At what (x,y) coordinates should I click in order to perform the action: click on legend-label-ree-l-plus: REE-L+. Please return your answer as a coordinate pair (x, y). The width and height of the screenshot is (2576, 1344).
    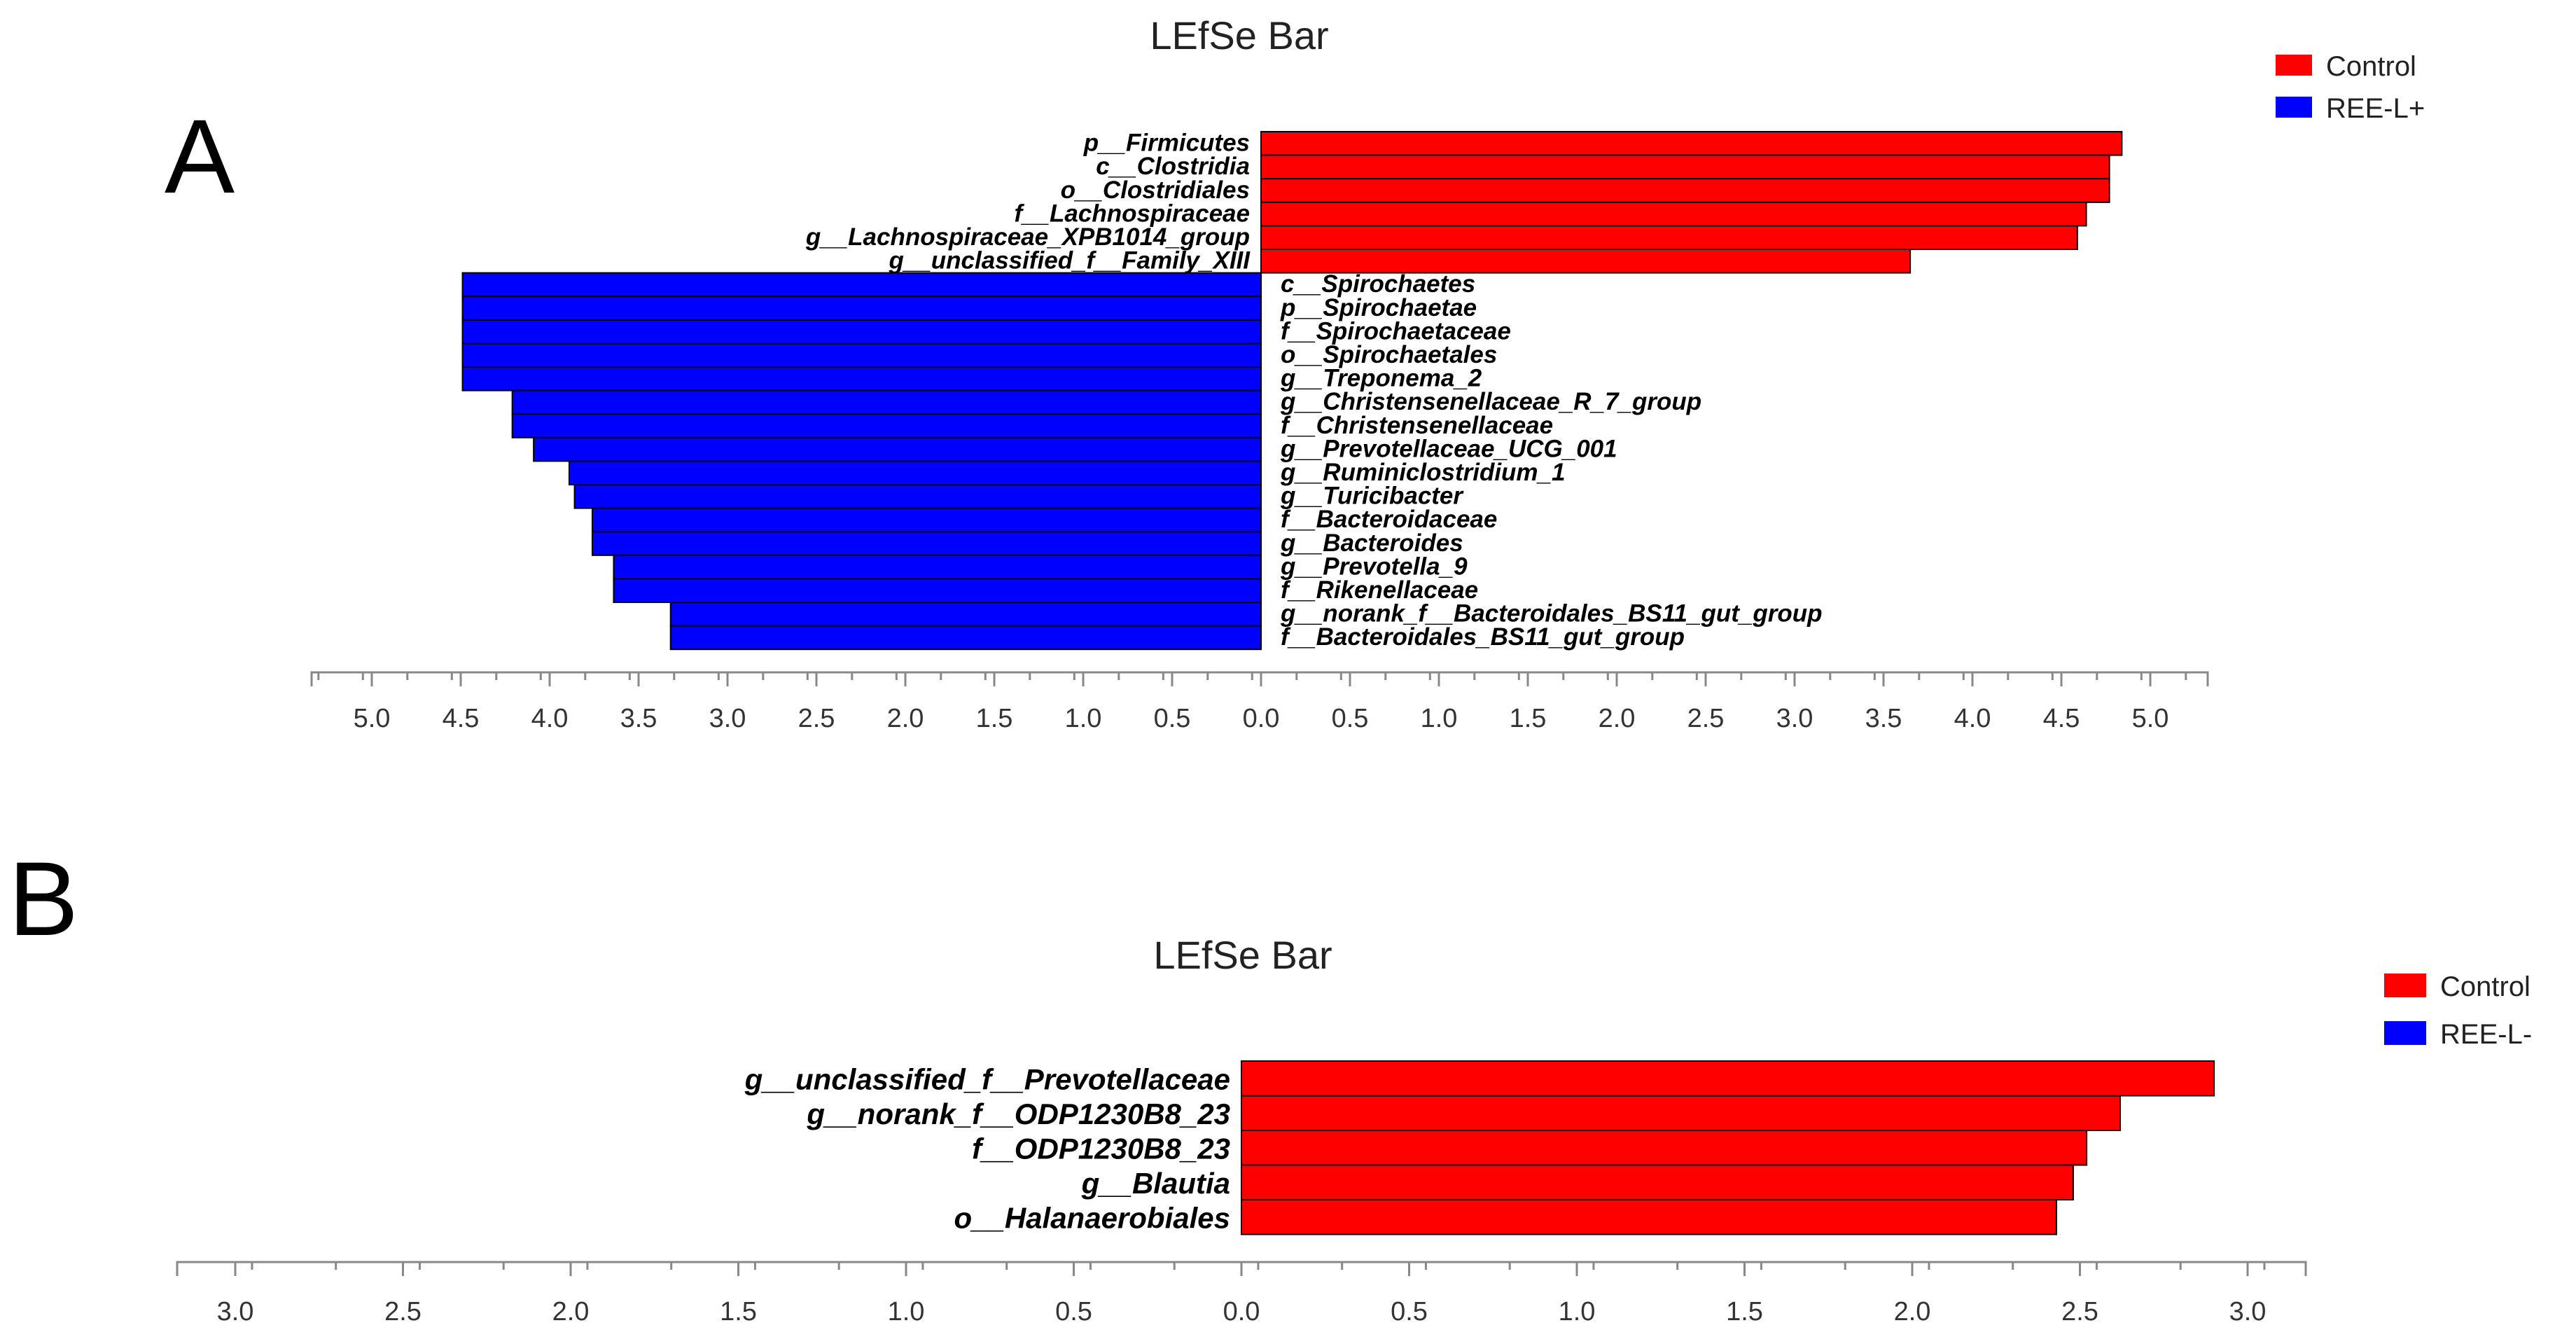
    Looking at the image, I should click on (2375, 109).